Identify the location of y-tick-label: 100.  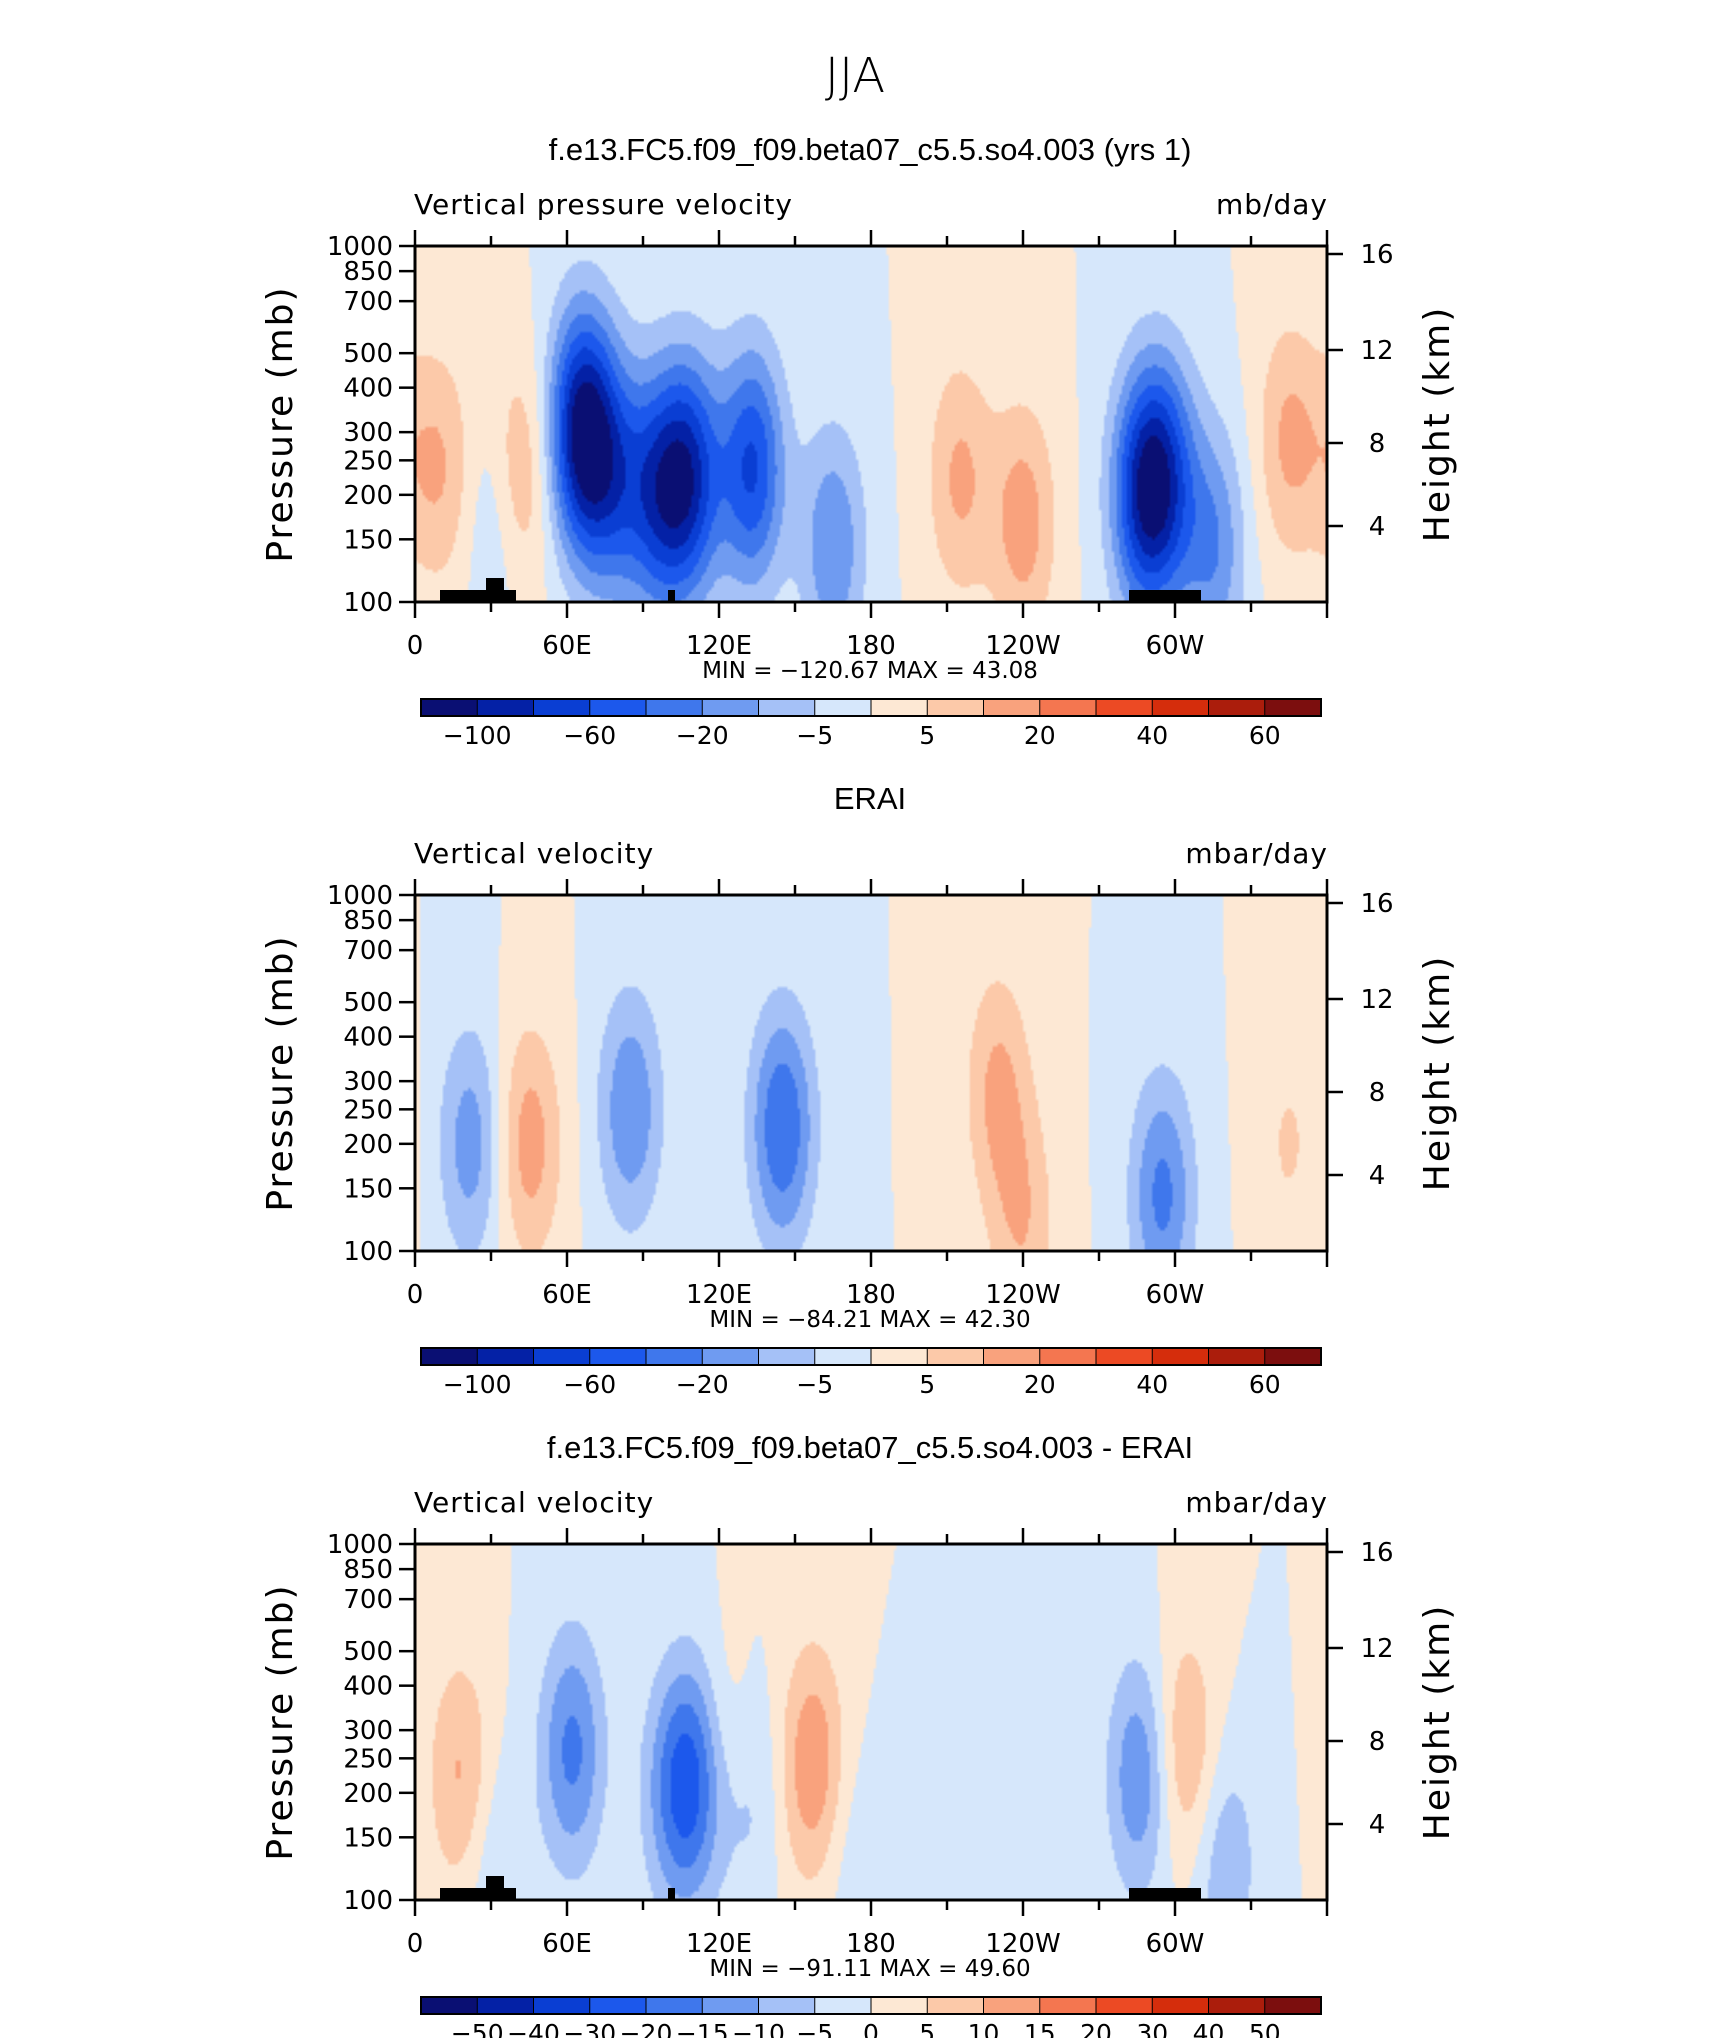
(368, 1901).